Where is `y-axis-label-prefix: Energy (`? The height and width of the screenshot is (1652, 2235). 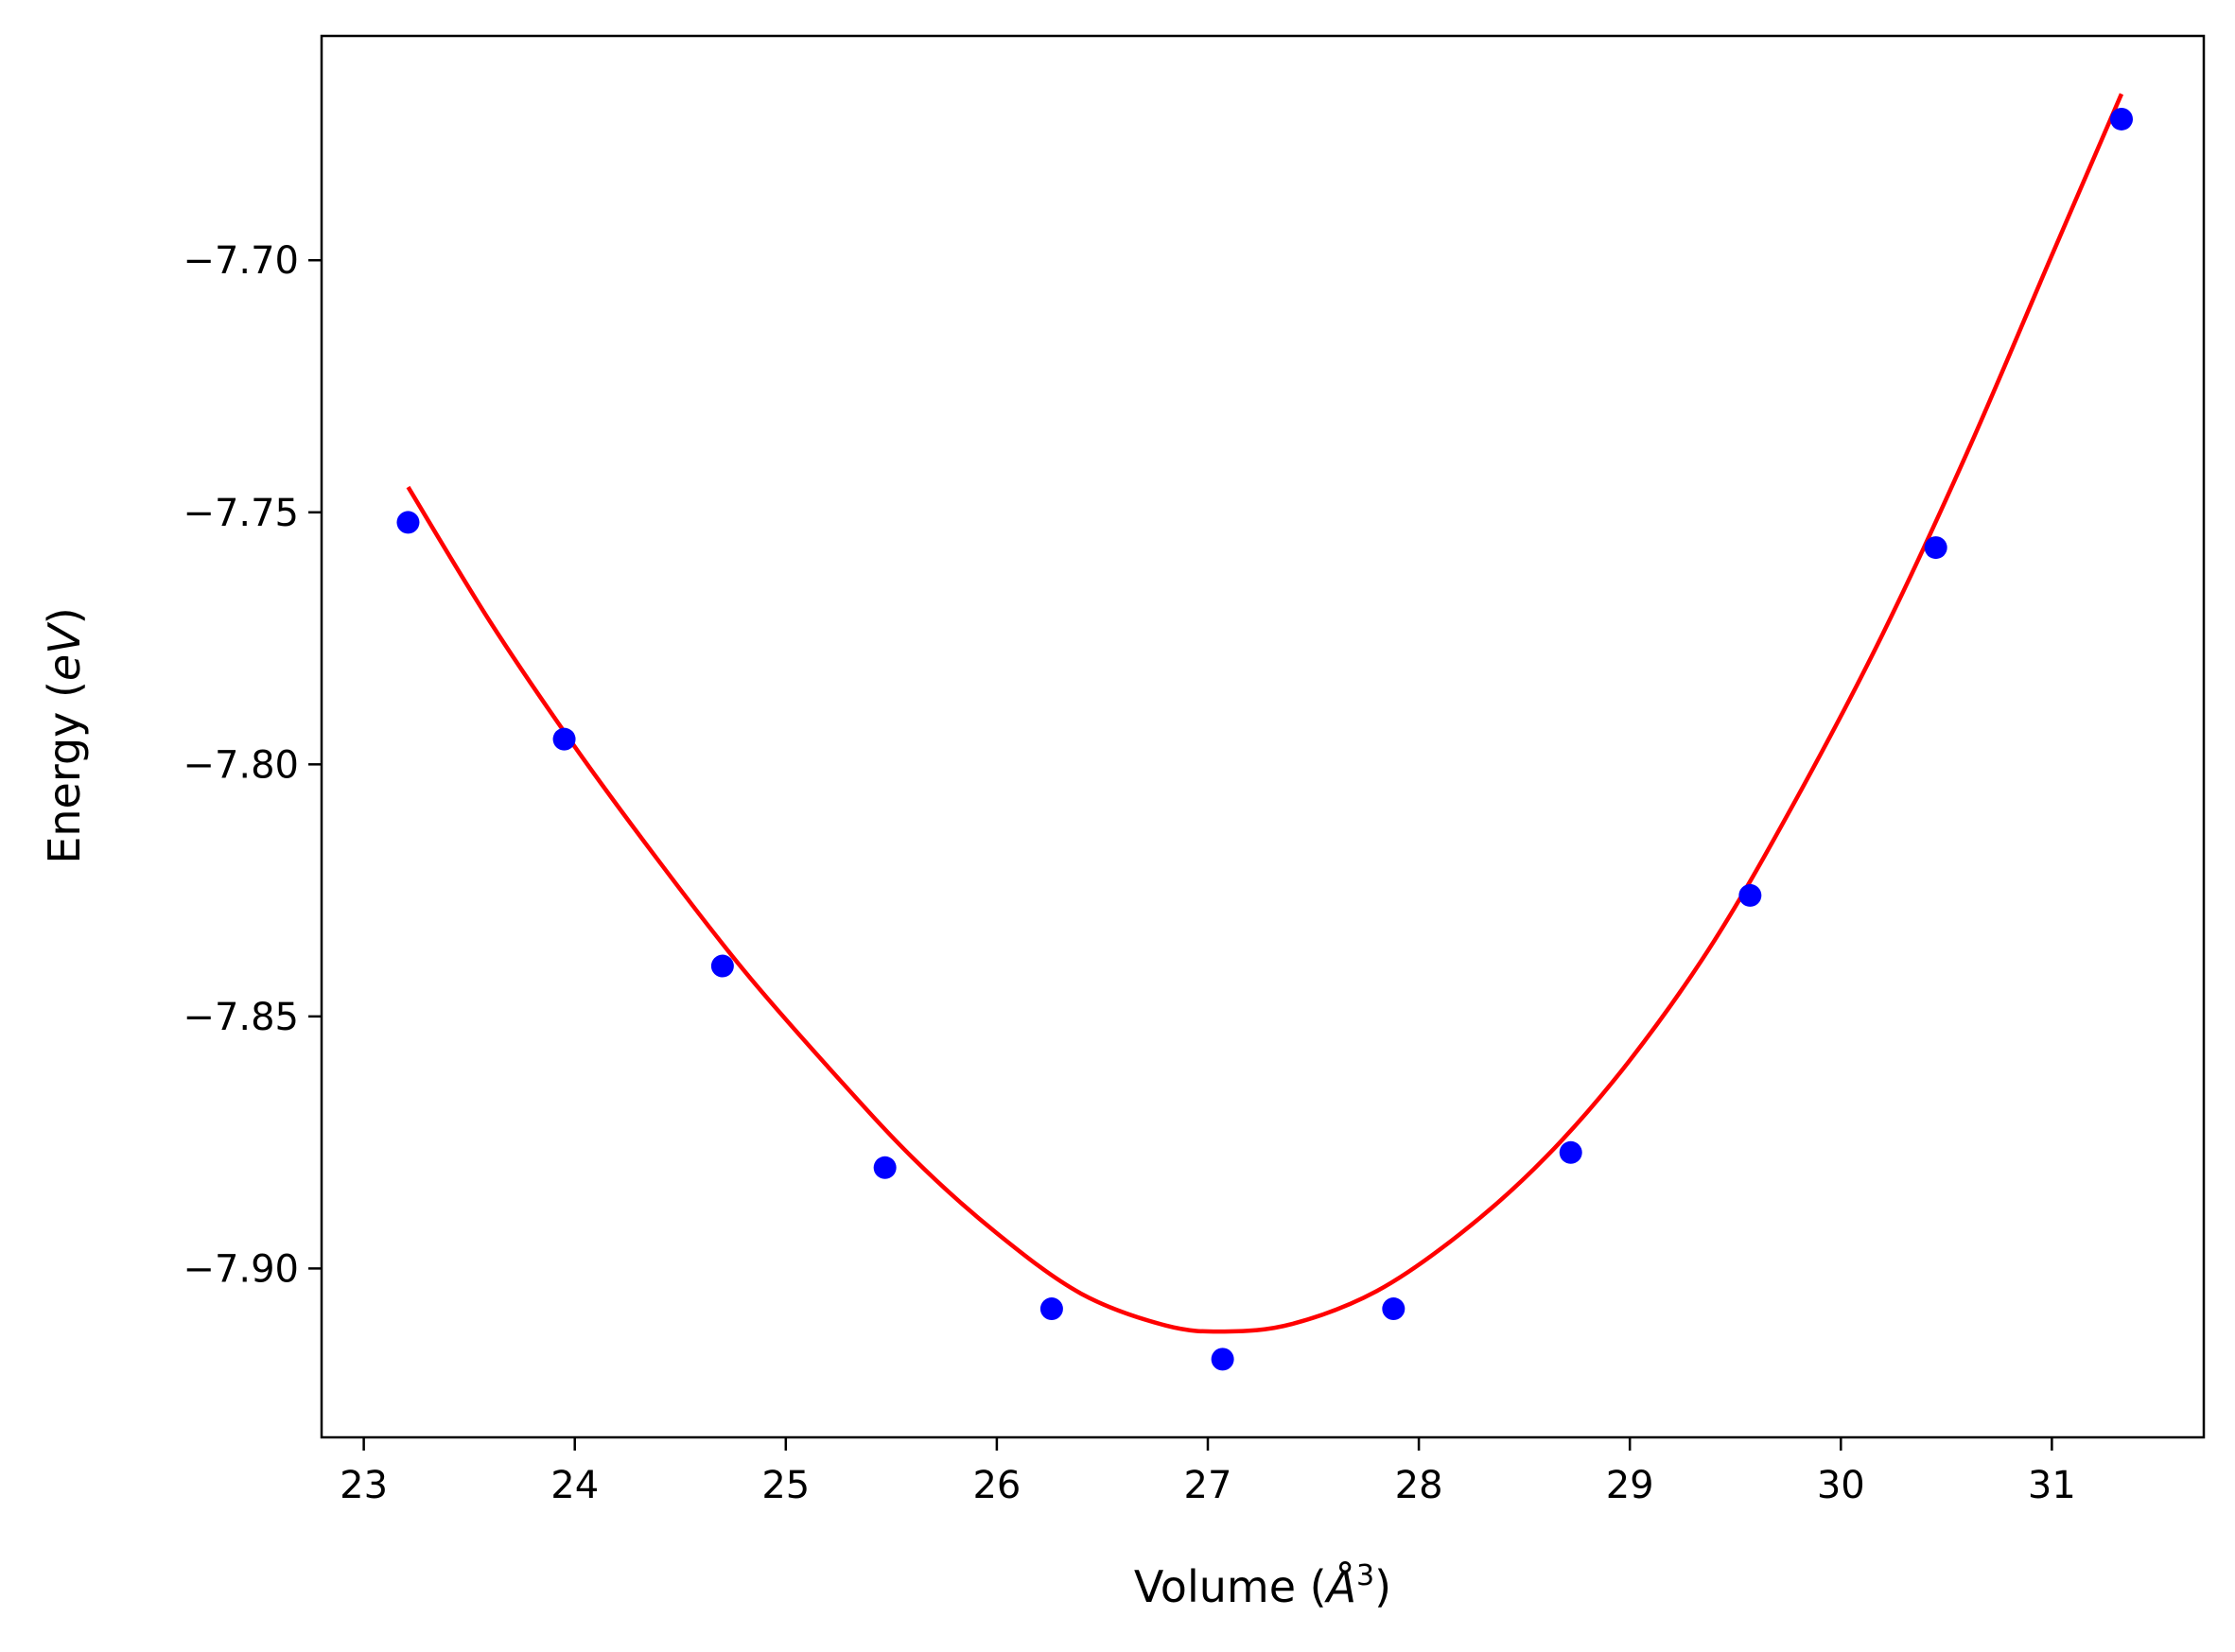 y-axis-label-prefix: Energy ( is located at coordinates (64, 773).